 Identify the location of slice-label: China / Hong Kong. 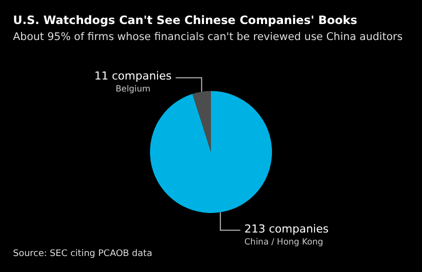
(284, 242).